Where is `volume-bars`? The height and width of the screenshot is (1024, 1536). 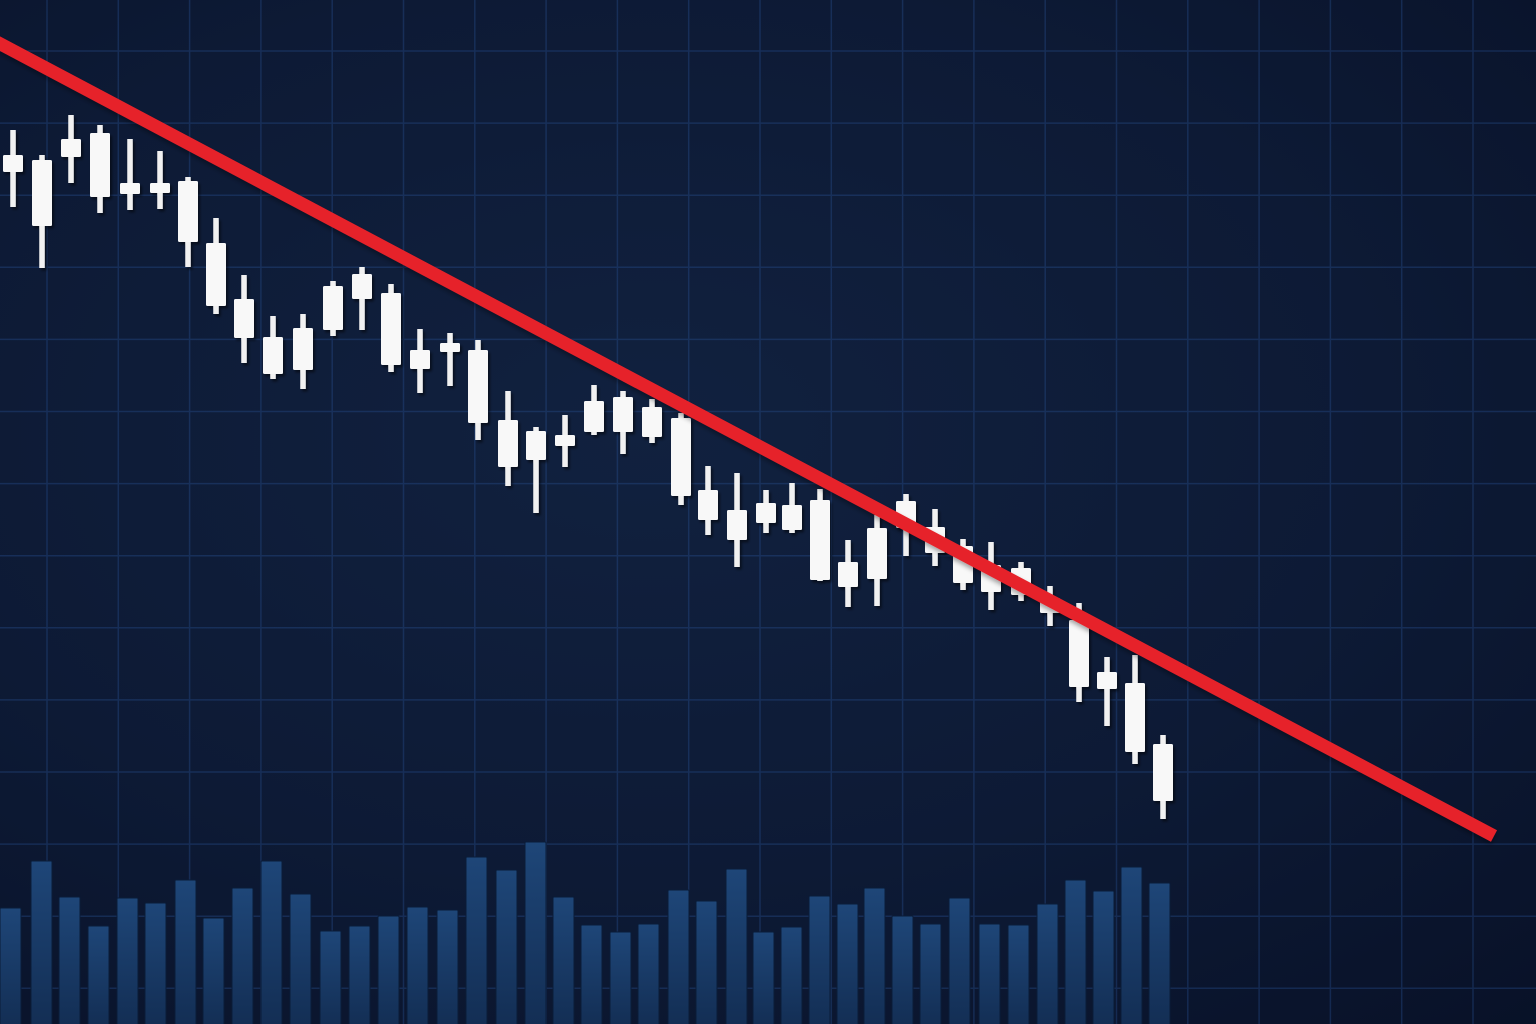 volume-bars is located at coordinates (585, 932).